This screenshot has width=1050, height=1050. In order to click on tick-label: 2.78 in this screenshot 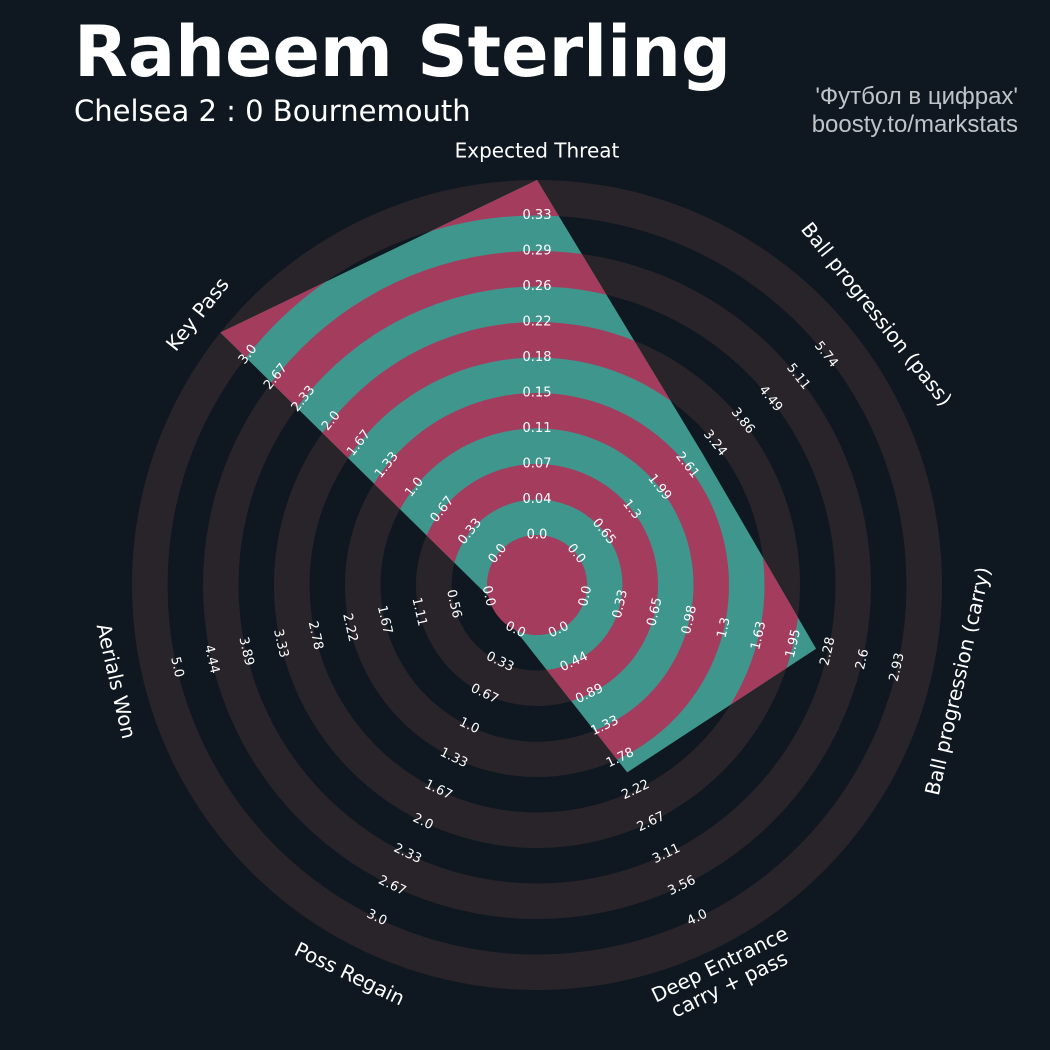, I will do `click(315, 636)`.